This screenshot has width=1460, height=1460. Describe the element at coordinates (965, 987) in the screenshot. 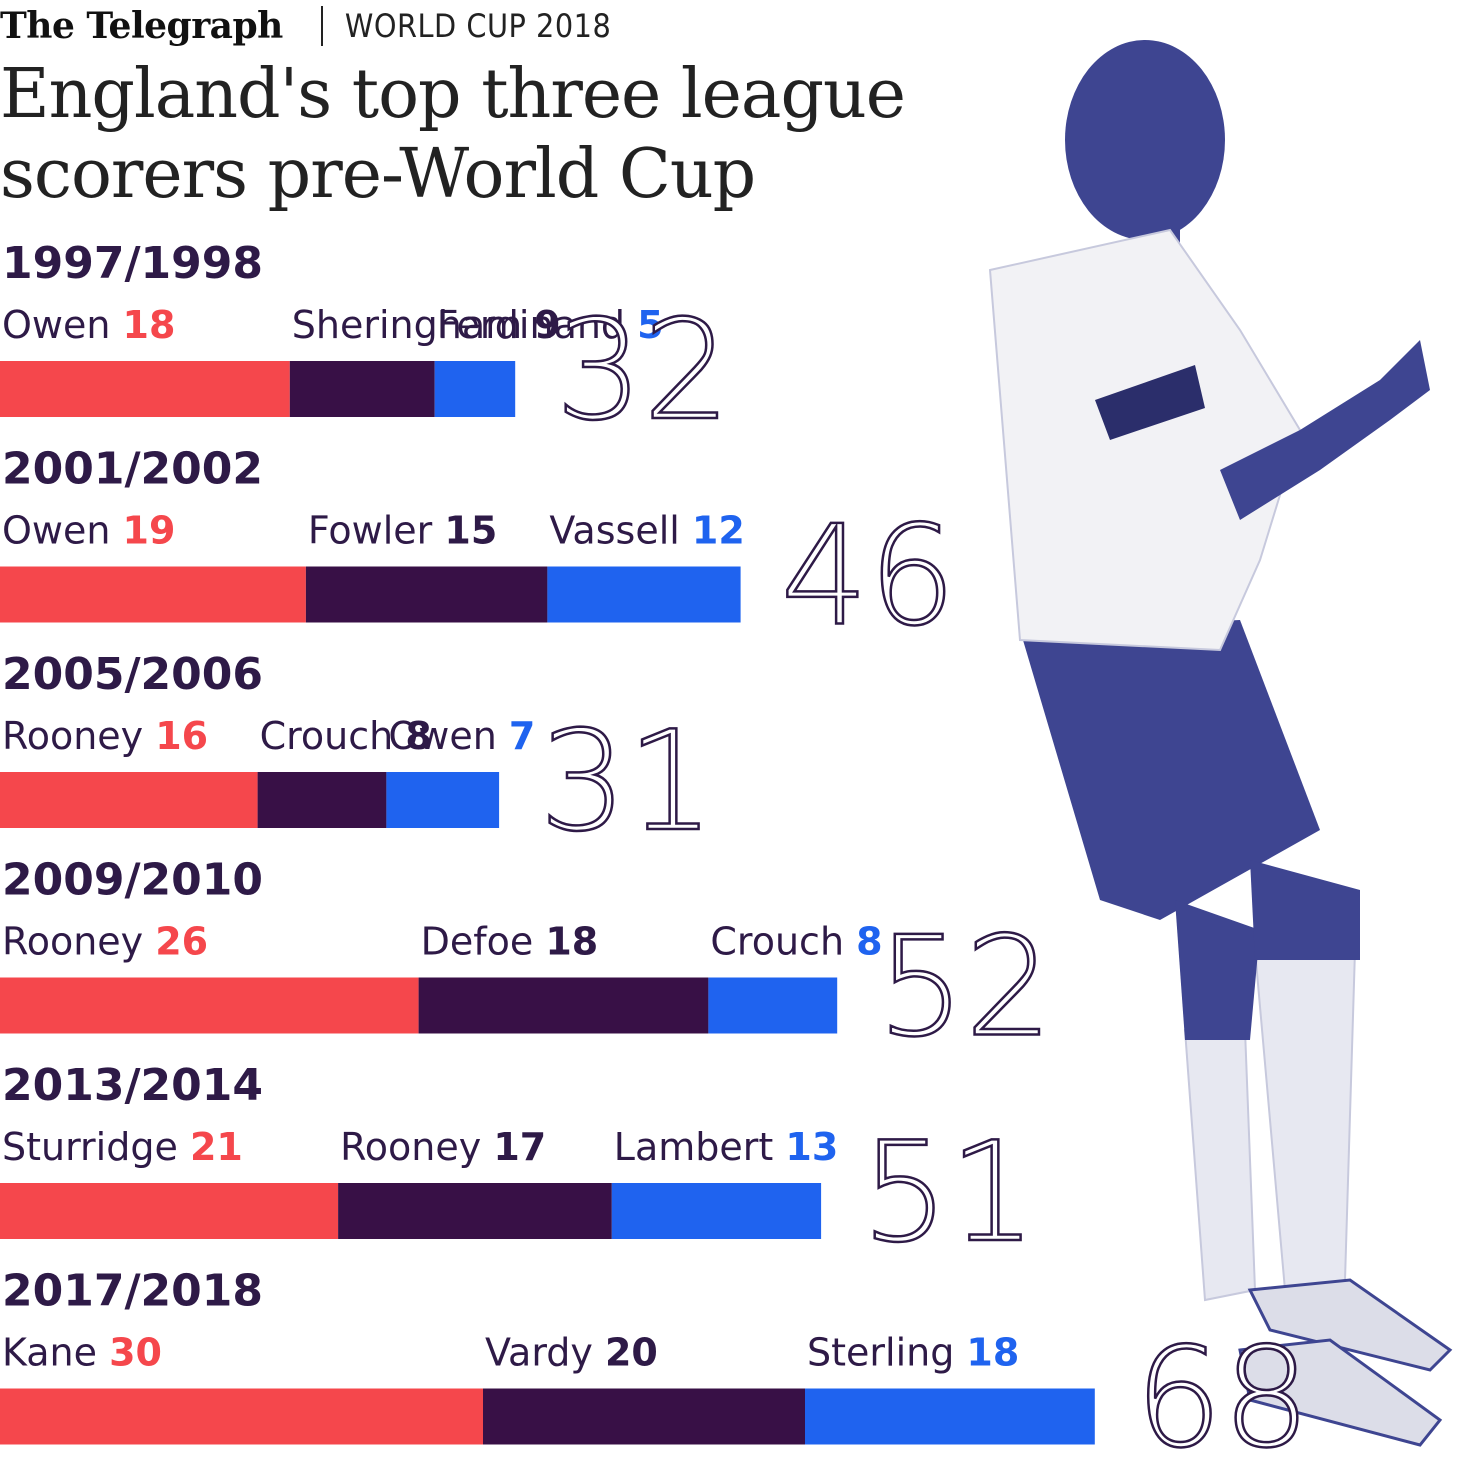

I see `season-total: 52` at that location.